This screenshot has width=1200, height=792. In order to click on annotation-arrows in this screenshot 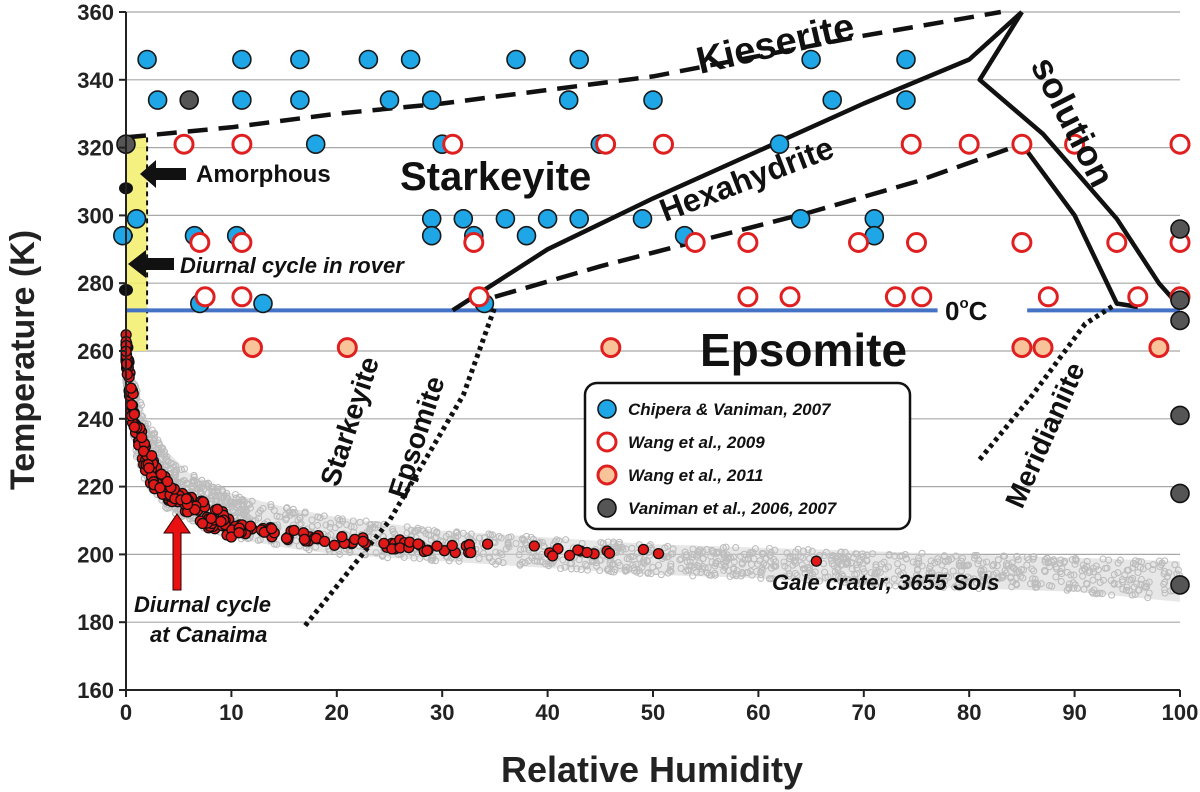, I will do `click(159, 375)`.